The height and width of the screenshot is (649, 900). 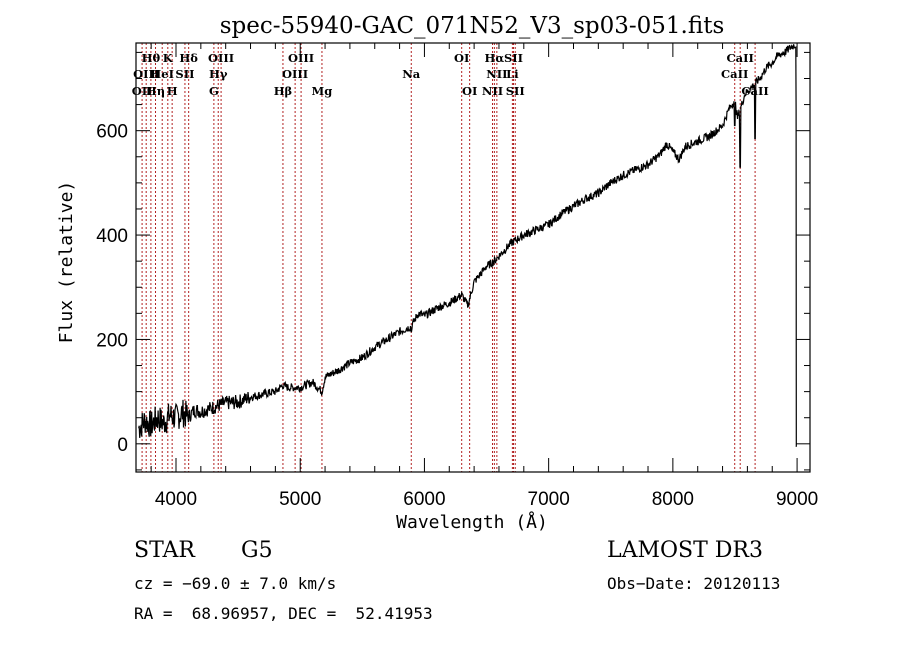 I want to click on x-tick-label: 4000, so click(x=176, y=499).